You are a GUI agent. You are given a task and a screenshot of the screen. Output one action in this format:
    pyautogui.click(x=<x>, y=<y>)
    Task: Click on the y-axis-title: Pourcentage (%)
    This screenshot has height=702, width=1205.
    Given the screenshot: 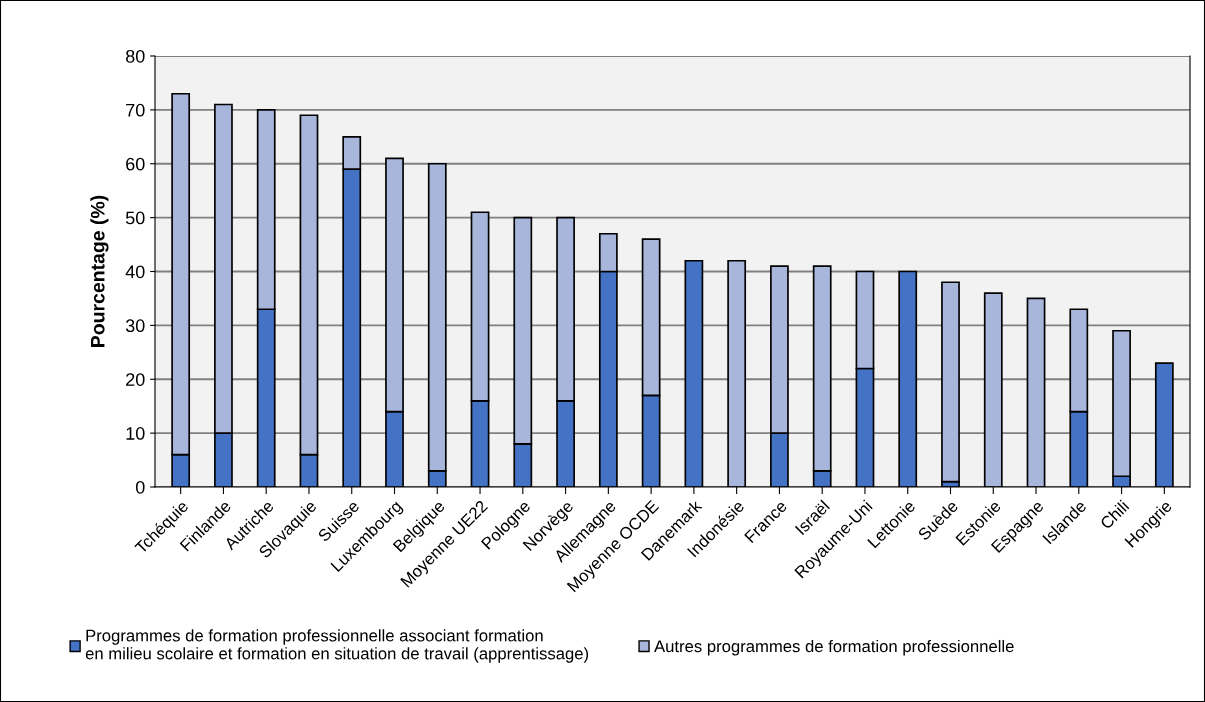 What is the action you would take?
    pyautogui.click(x=99, y=271)
    